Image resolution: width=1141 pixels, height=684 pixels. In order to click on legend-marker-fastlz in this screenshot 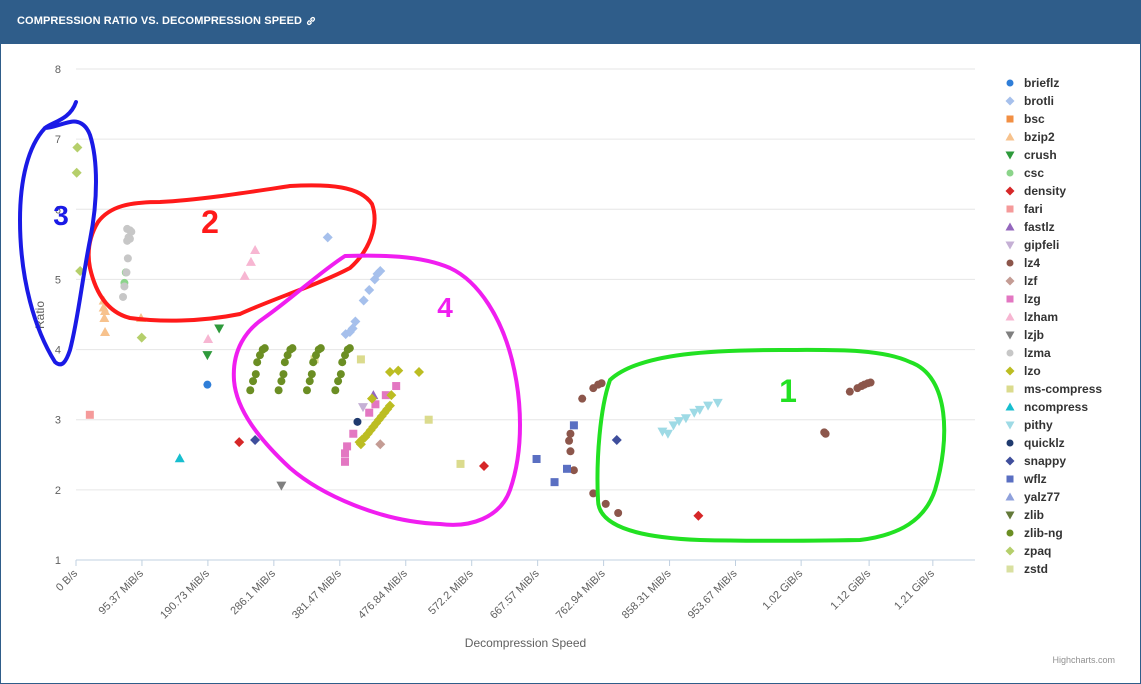, I will do `click(1010, 226)`.